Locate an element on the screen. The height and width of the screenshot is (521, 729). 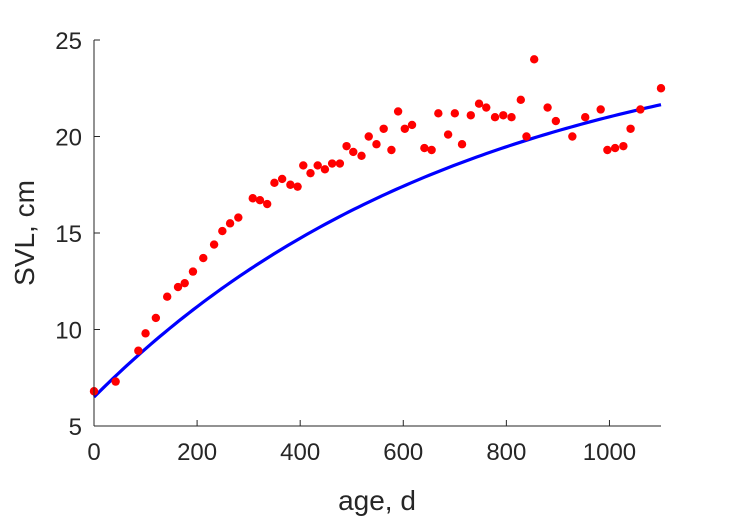
x-axis: 0 200 400 600 800 1000 is located at coordinates (374, 443).